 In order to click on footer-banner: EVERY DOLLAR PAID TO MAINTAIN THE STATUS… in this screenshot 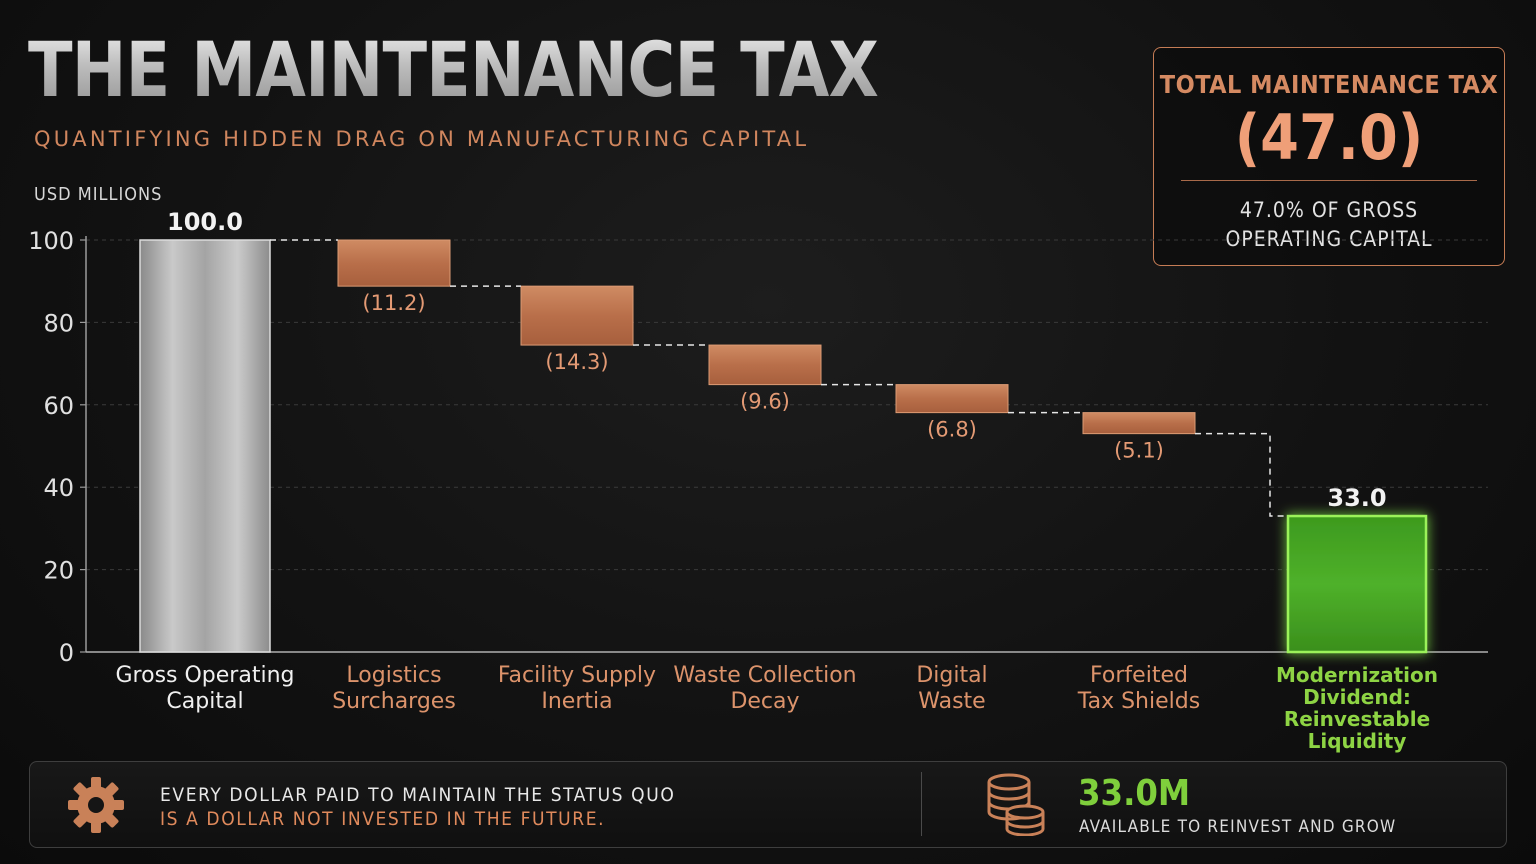, I will do `click(768, 804)`.